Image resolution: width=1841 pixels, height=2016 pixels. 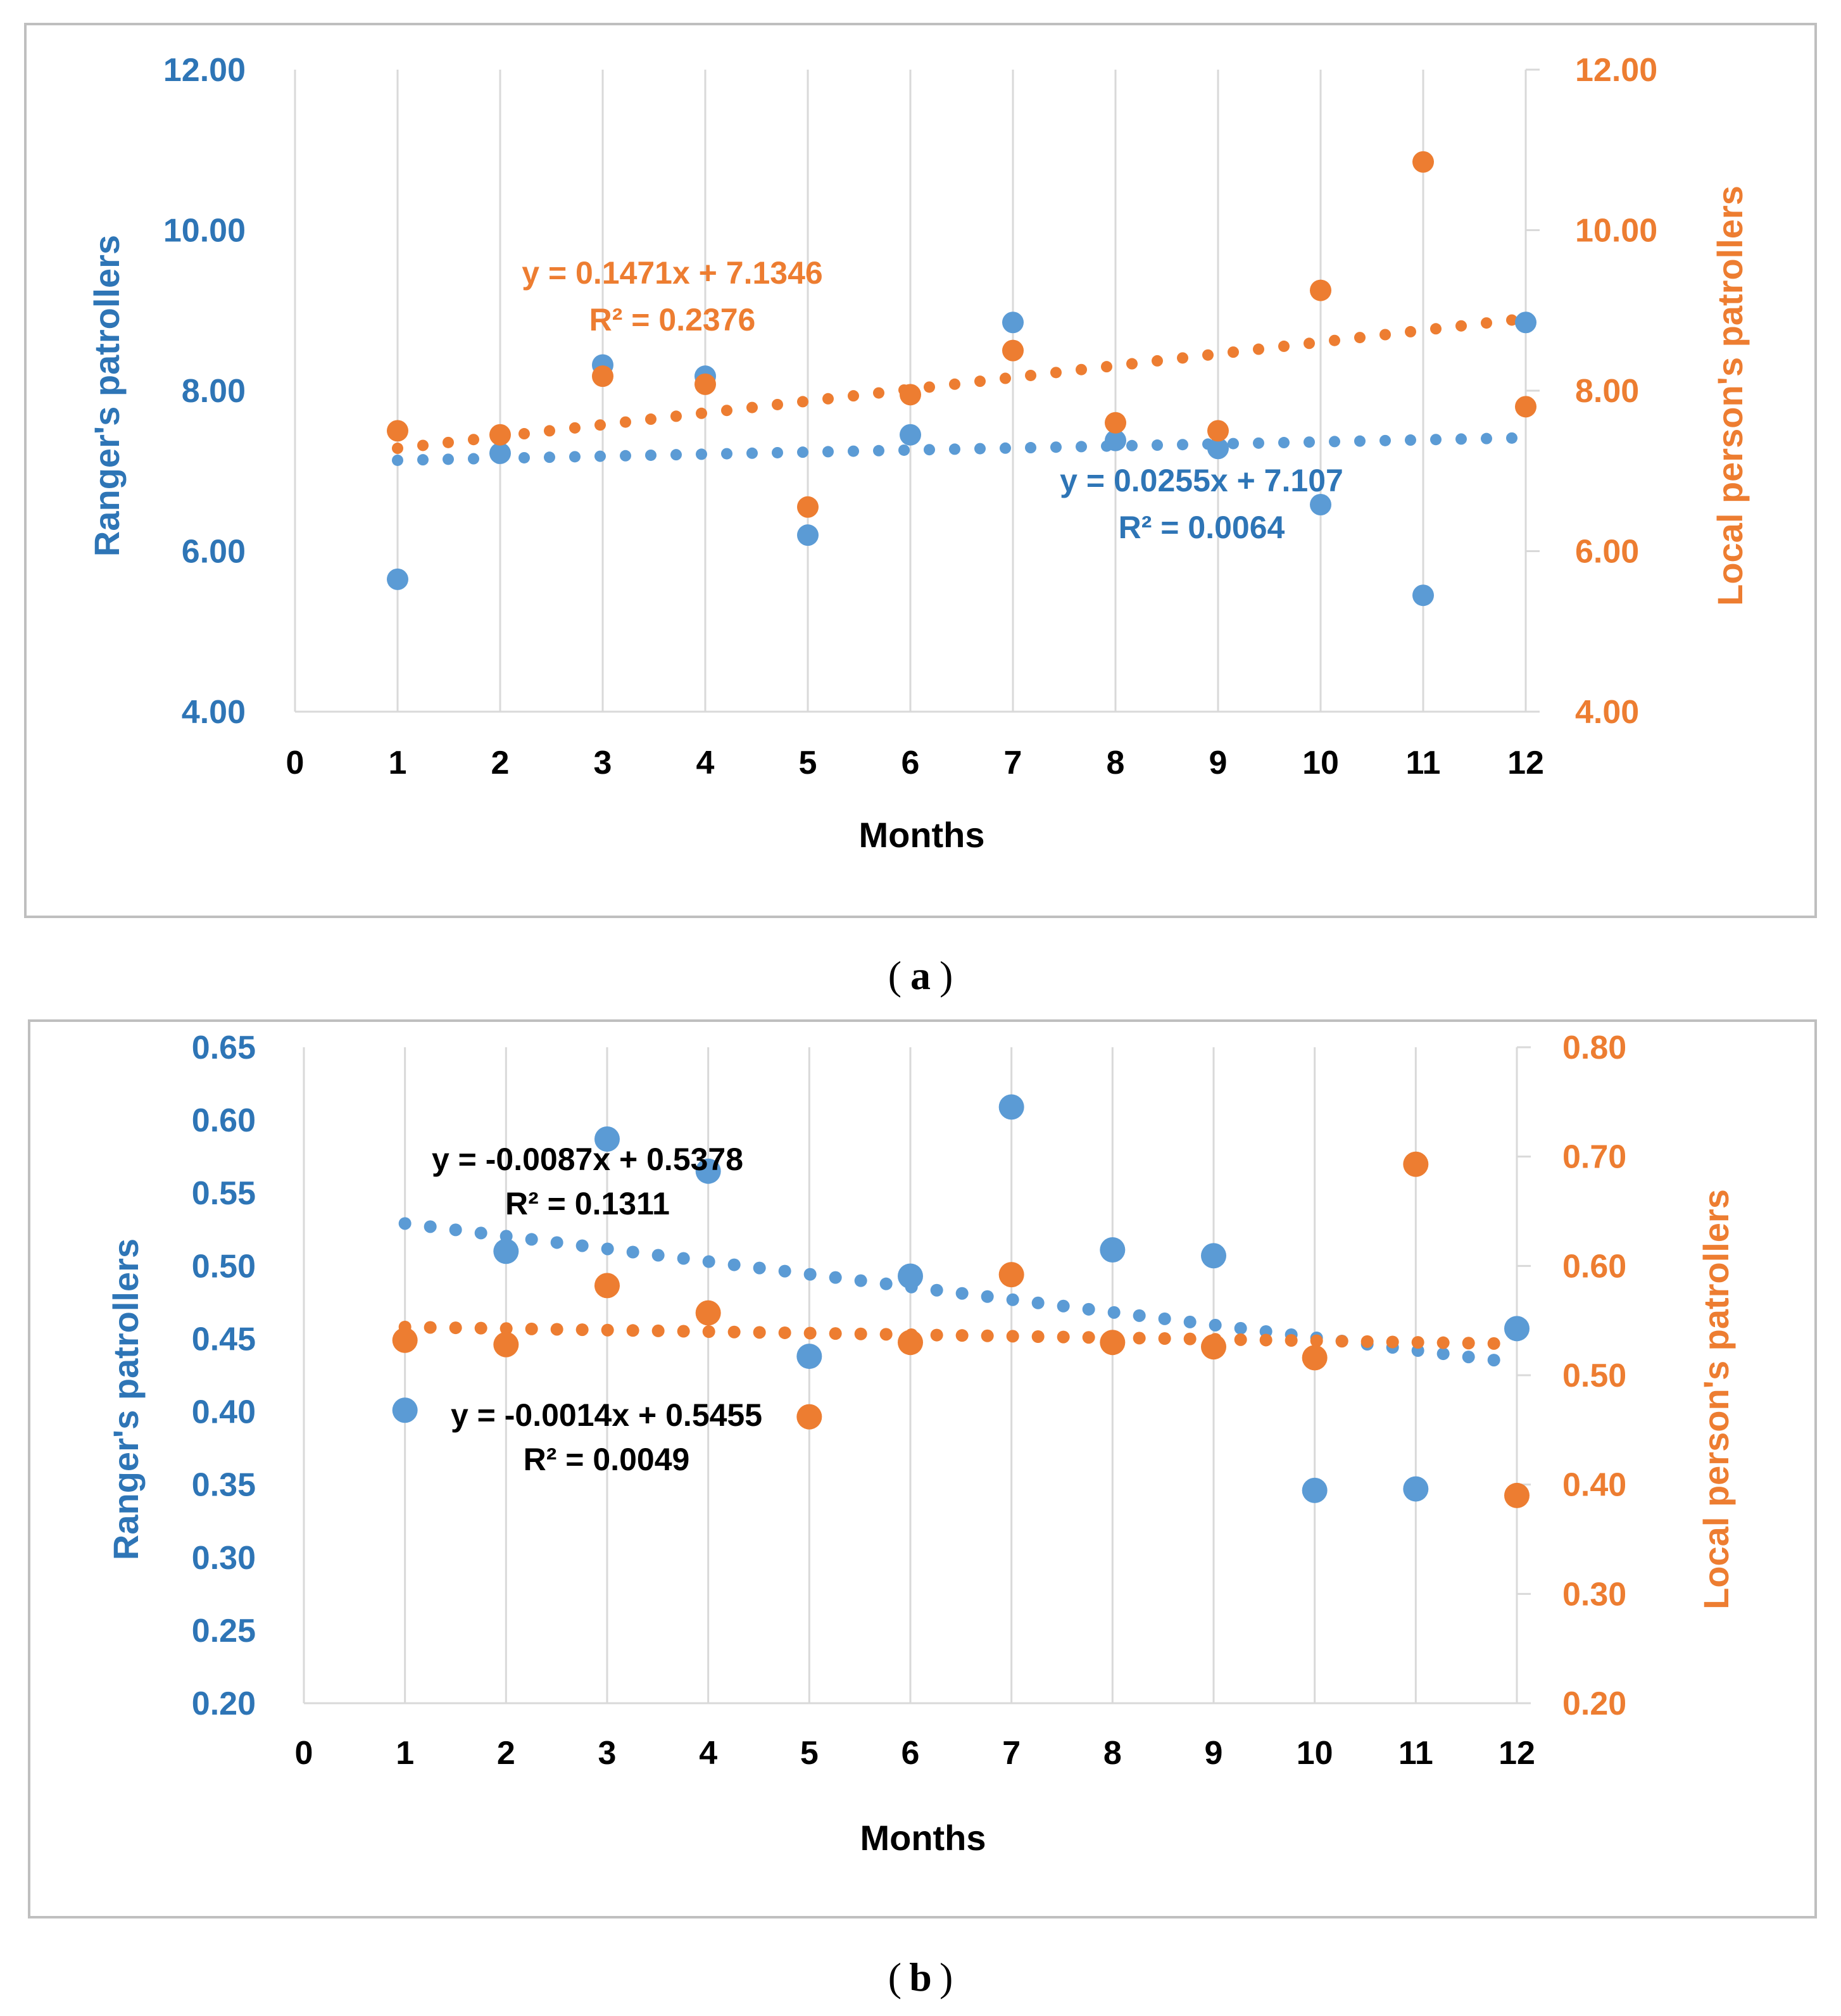 I want to click on chart-a-right-tick-label: 4.00, so click(x=1607, y=712).